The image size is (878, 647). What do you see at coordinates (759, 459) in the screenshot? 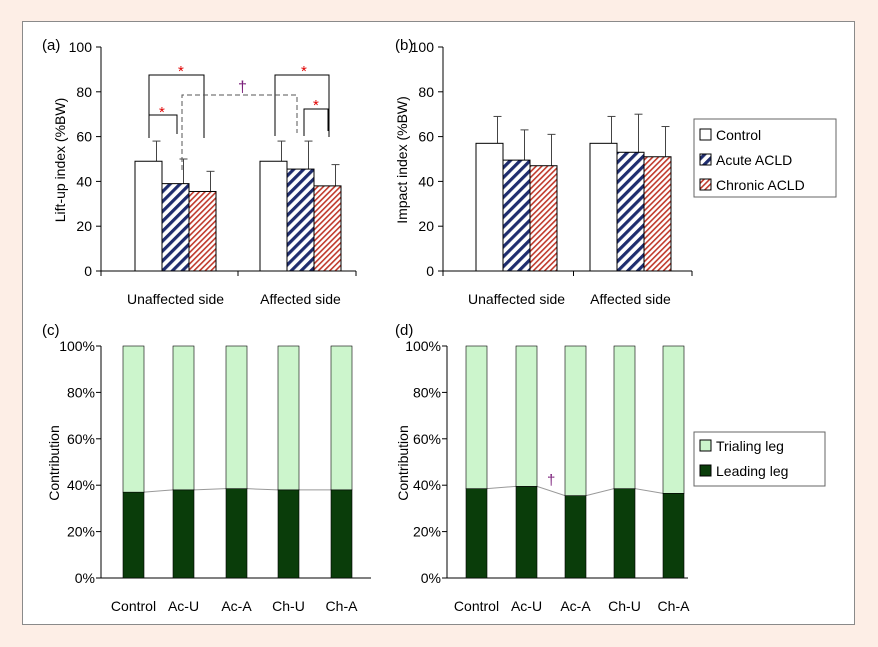
I see `legend-d-box` at bounding box center [759, 459].